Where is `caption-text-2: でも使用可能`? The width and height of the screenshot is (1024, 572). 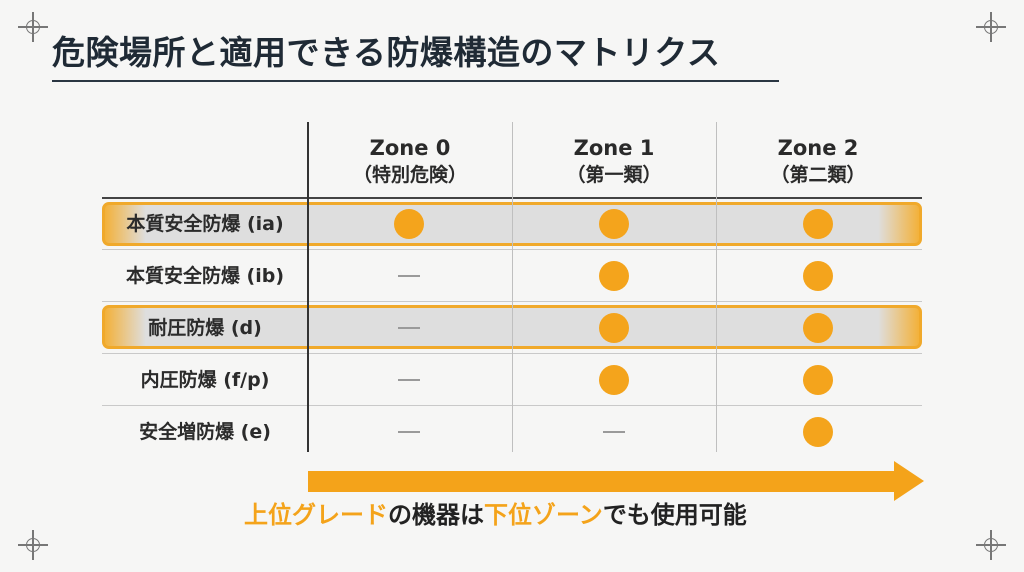 caption-text-2: でも使用可能 is located at coordinates (674, 515).